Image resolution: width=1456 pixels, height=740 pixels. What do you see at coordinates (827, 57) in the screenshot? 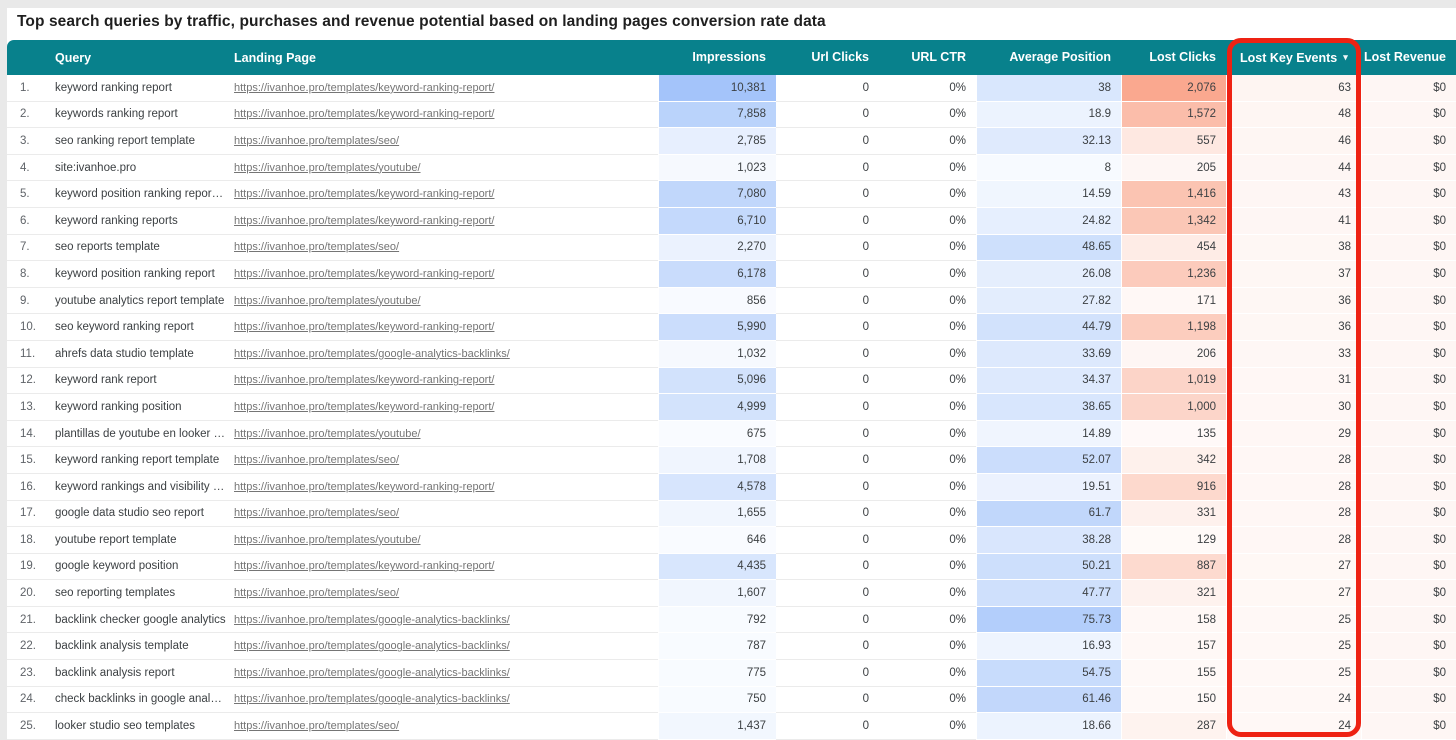
I see `col-header-url-clicks: Url Clicks` at bounding box center [827, 57].